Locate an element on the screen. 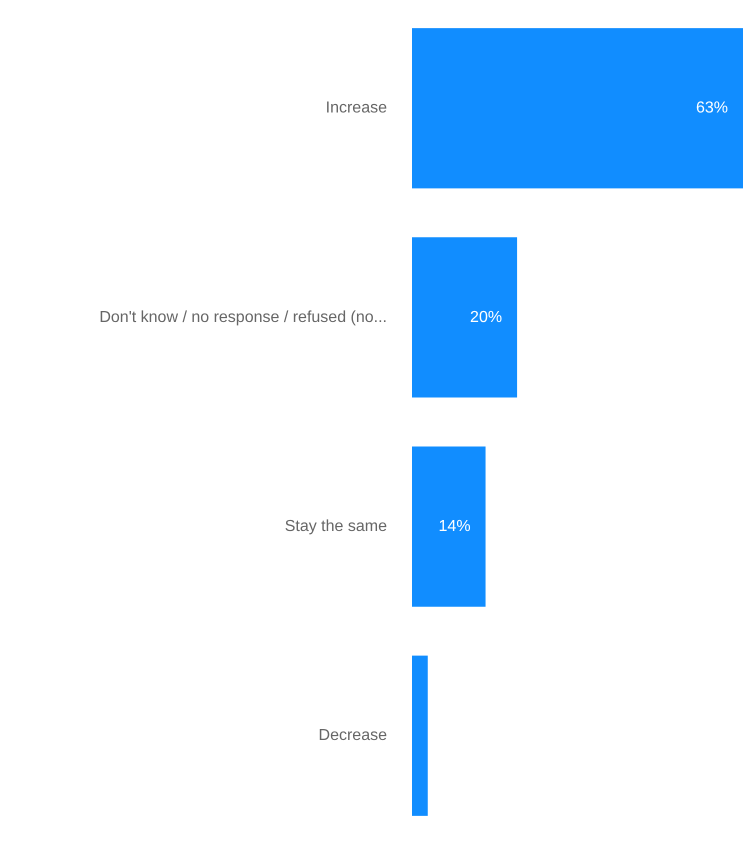  y-tick-label: Increase is located at coordinates (357, 108).